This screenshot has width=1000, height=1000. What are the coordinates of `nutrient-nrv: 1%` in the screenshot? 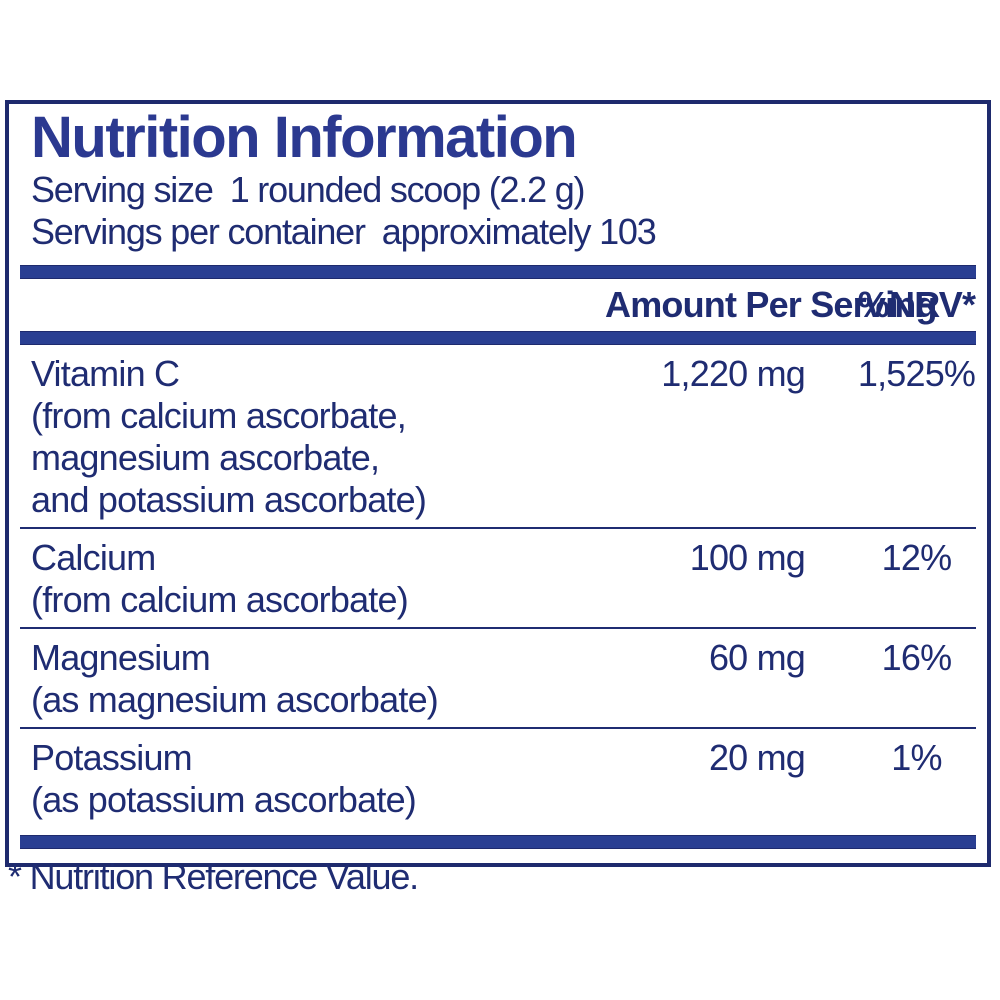 It's located at (916, 757).